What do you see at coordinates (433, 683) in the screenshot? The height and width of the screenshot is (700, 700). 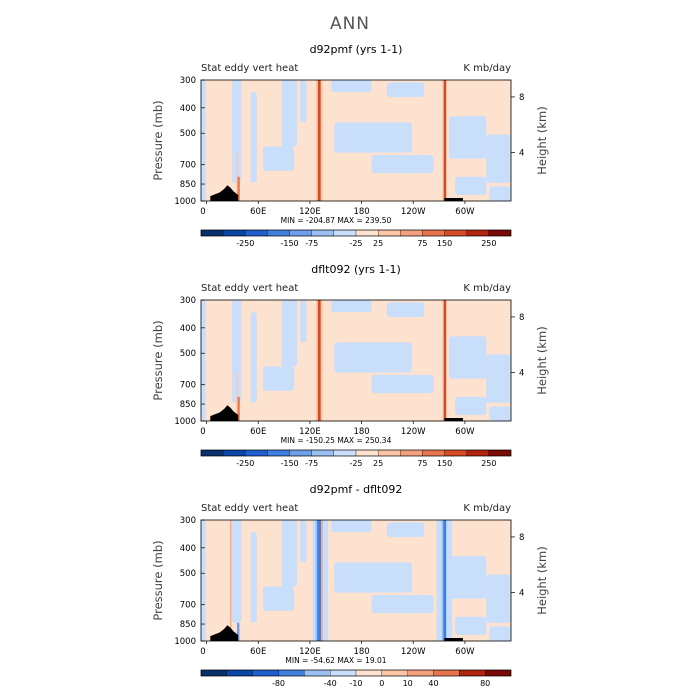 I see `colorbar-label: 40` at bounding box center [433, 683].